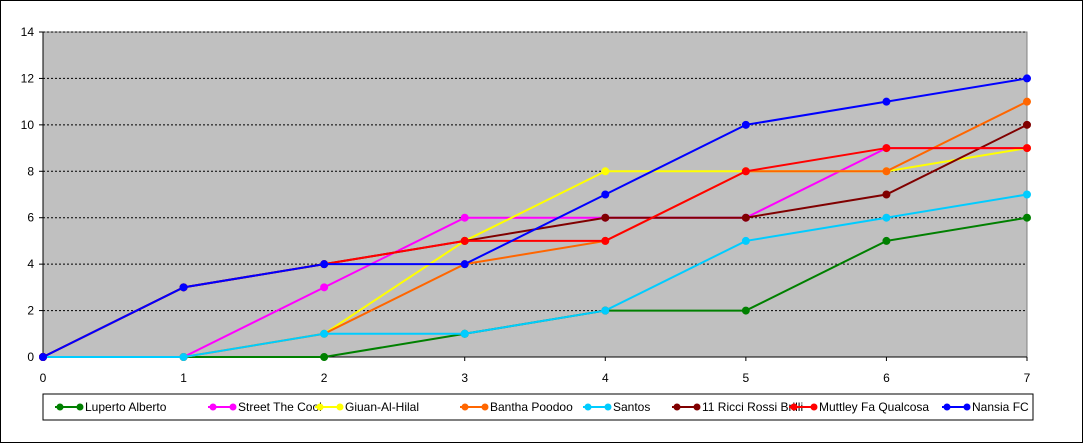 Image resolution: width=1083 pixels, height=443 pixels. I want to click on y-tick-label: 10, so click(28, 125).